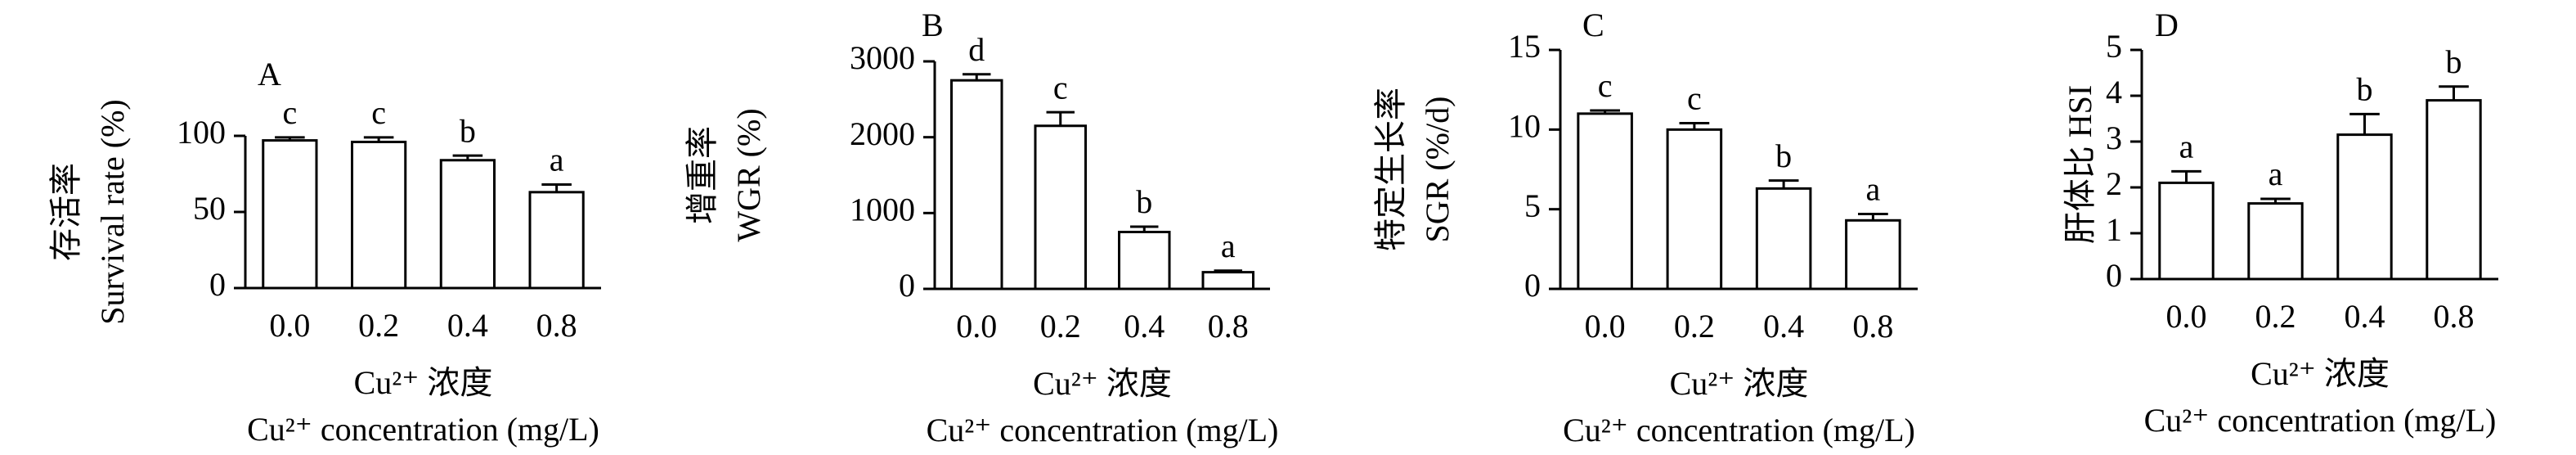 The image size is (2576, 455). I want to click on y-tick-label: 4, so click(2114, 92).